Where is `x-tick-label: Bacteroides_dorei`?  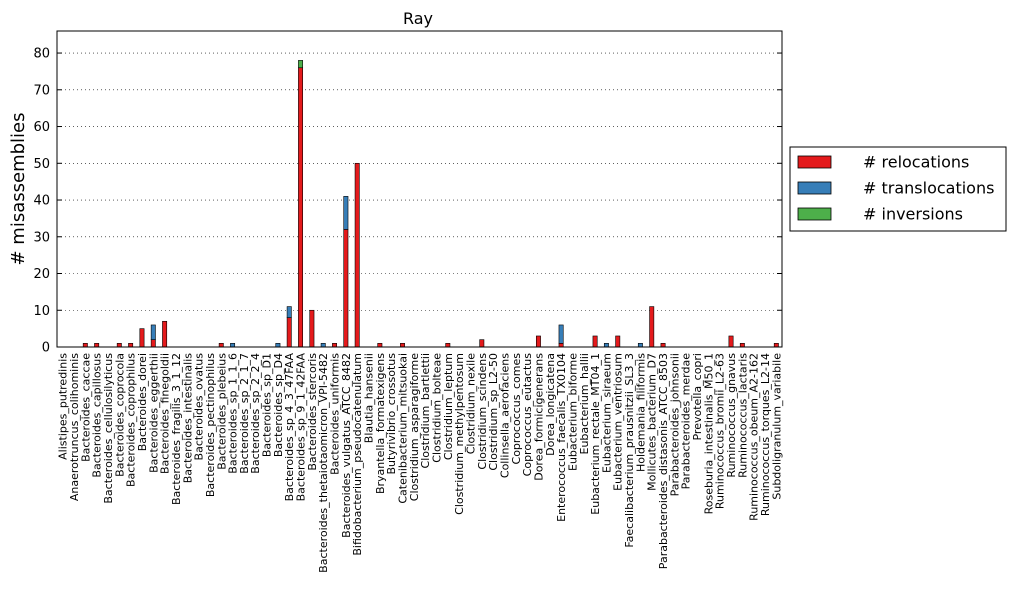 x-tick-label: Bacteroides_dorei is located at coordinates (142, 402).